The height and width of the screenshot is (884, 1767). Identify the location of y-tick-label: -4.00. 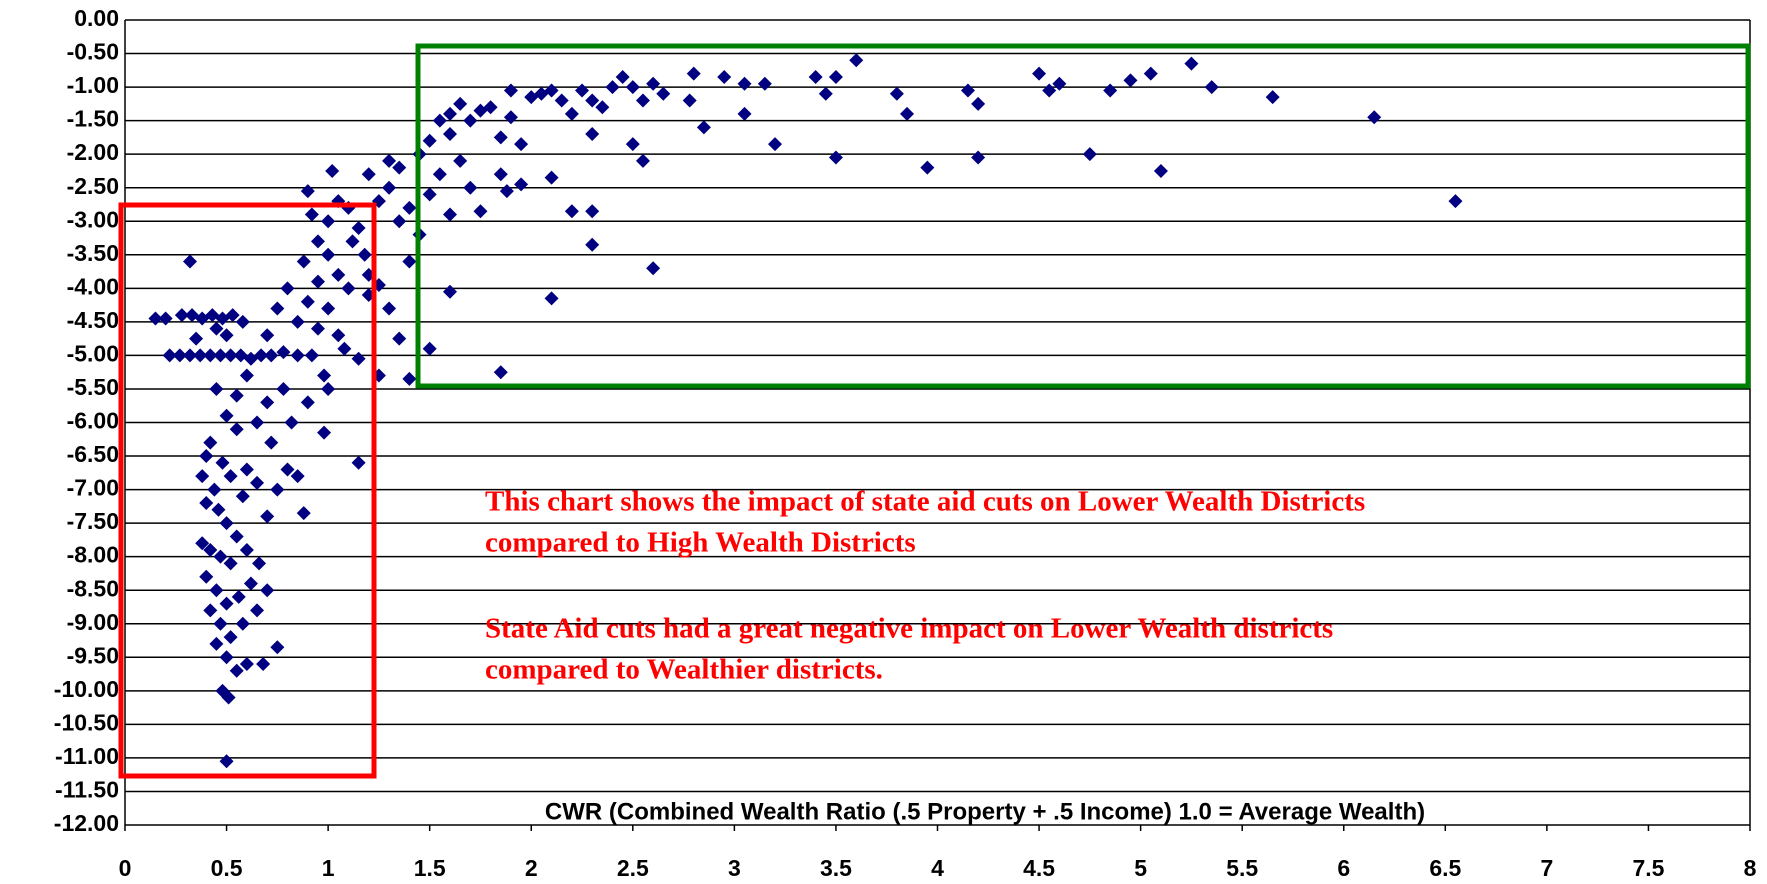
(93, 286).